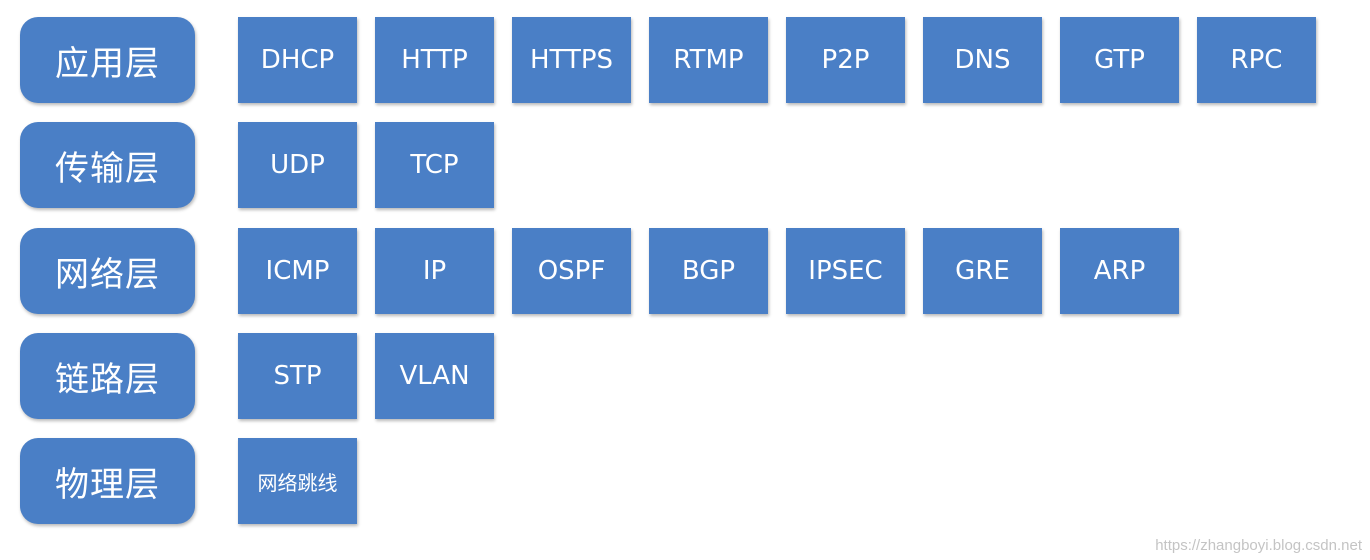 Image resolution: width=1370 pixels, height=560 pixels. I want to click on protocol-box: OSPF, so click(571, 271).